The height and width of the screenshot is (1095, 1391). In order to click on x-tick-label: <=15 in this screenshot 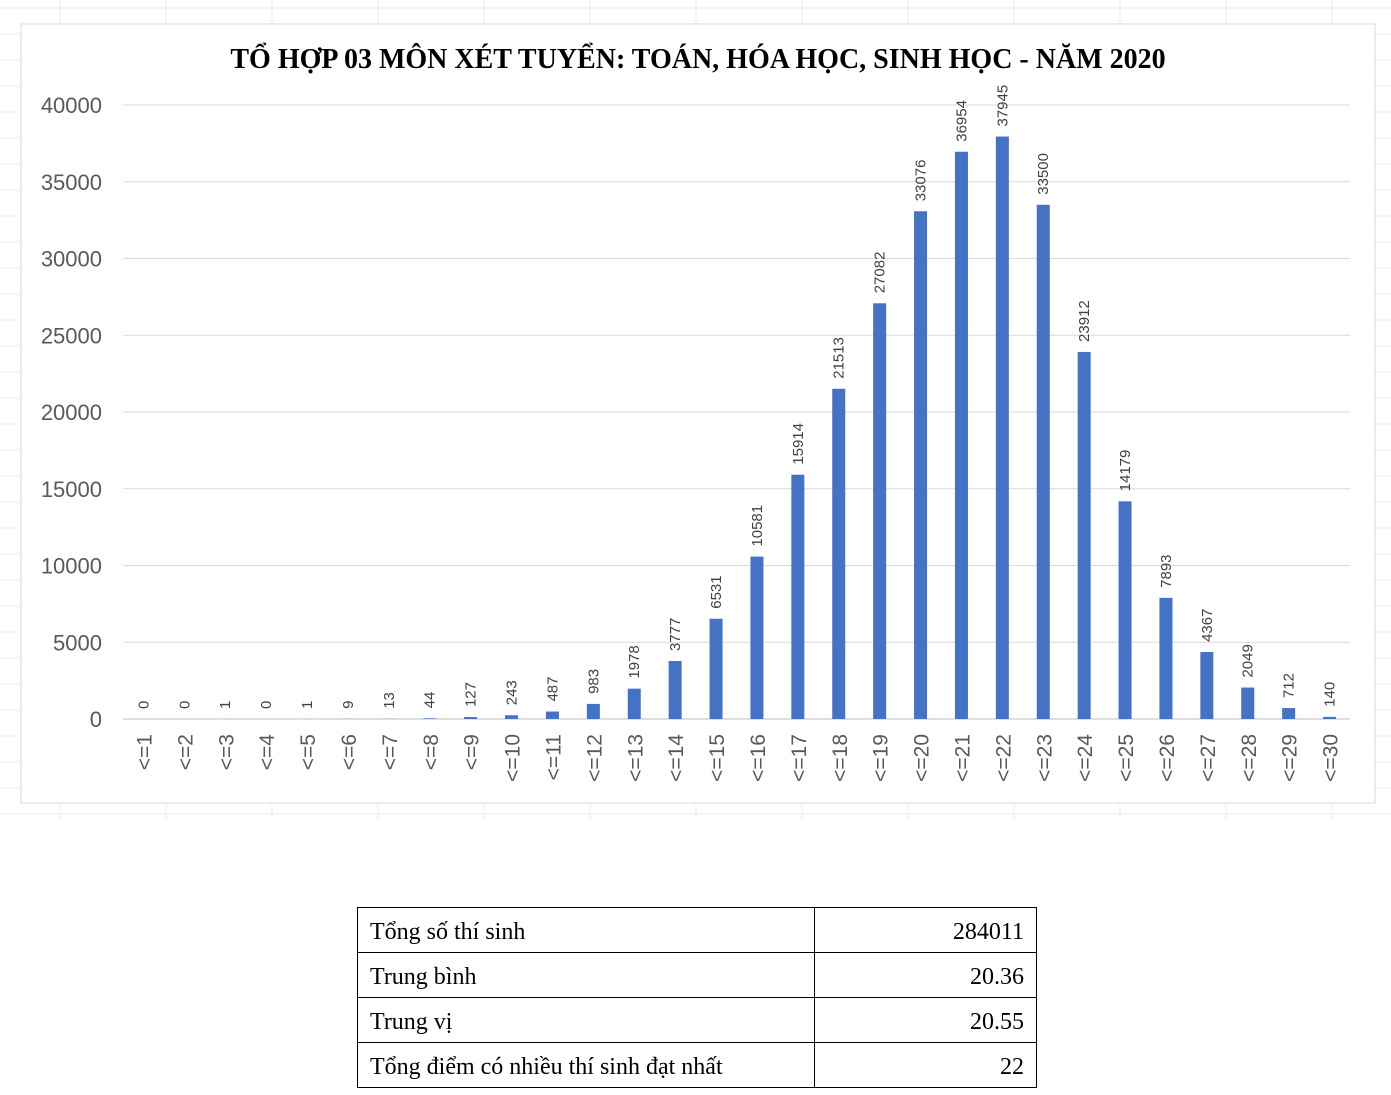, I will do `click(717, 758)`.